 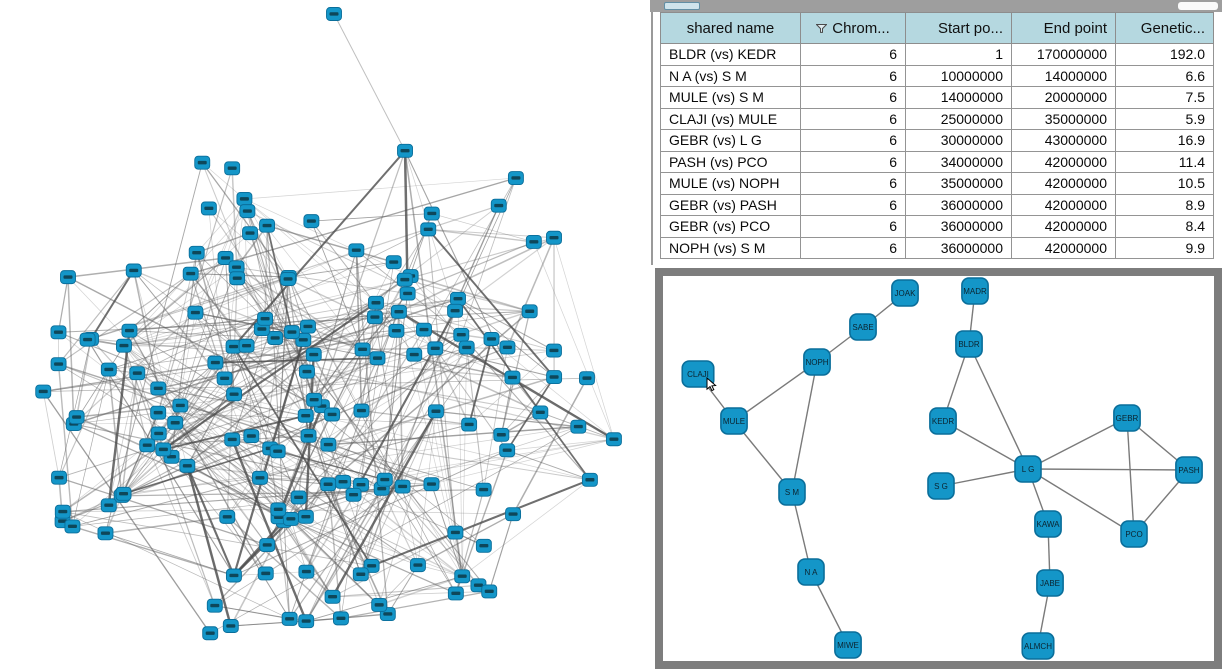 What do you see at coordinates (975, 291) in the screenshot?
I see `network-node-madr: MADR` at bounding box center [975, 291].